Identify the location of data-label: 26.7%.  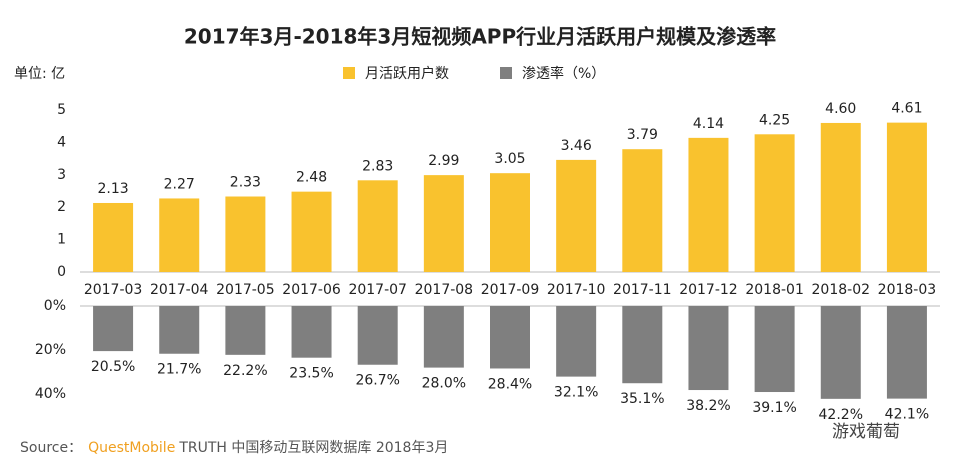
(377, 381).